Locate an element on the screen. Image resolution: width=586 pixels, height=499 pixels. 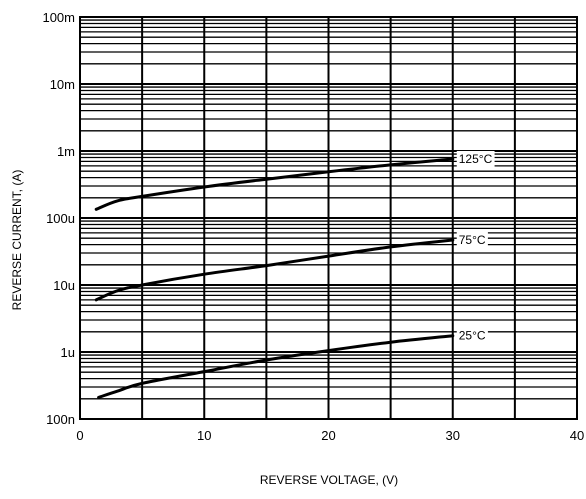
series-label: 75°C is located at coordinates (472, 240).